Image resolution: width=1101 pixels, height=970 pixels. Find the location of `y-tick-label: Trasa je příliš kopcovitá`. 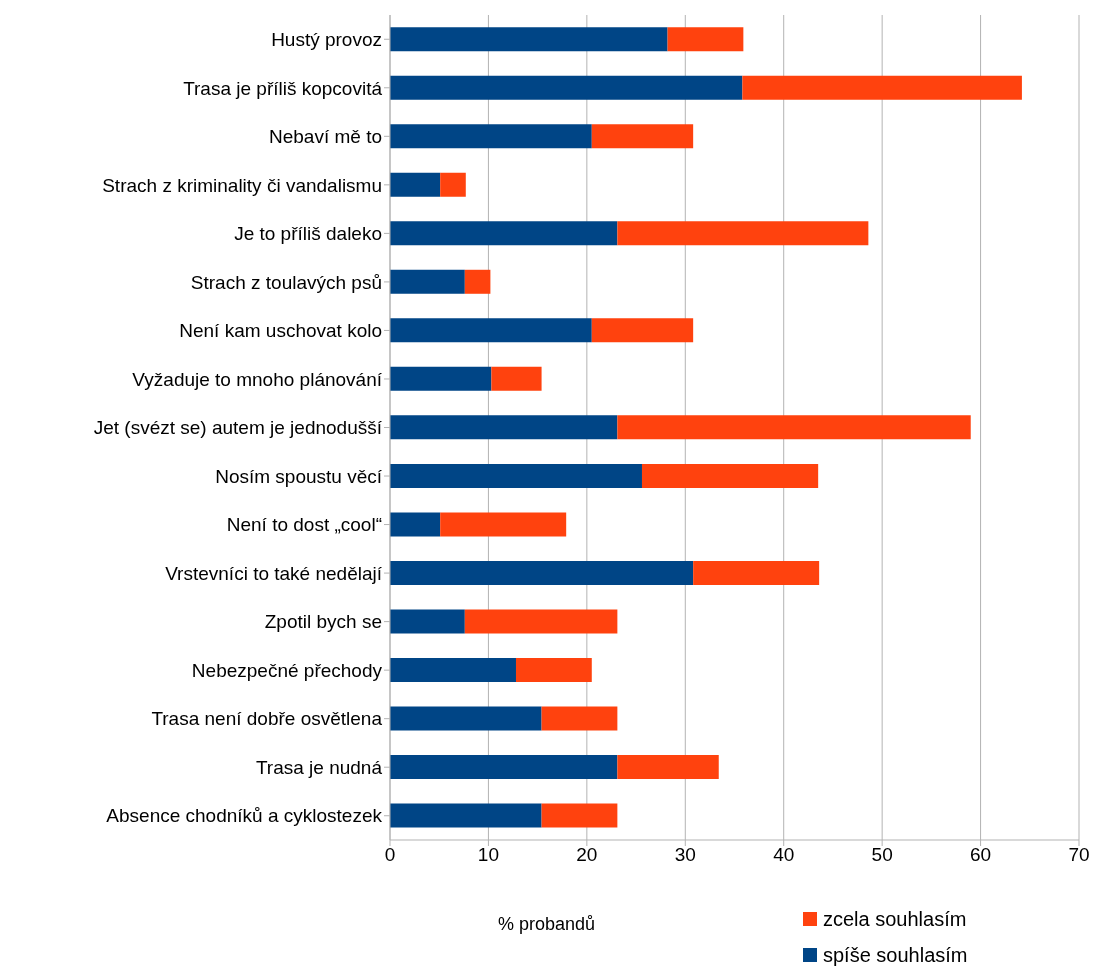

y-tick-label: Trasa je příliš kopcovitá is located at coordinates (283, 88).